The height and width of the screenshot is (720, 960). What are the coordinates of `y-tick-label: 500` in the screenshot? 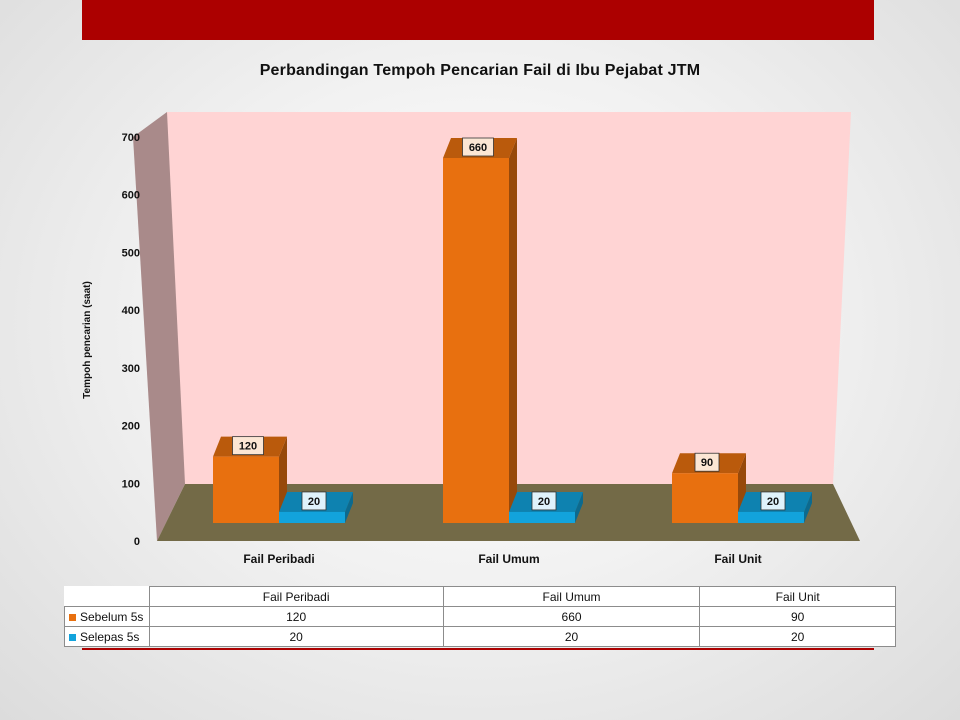 It's located at (131, 253).